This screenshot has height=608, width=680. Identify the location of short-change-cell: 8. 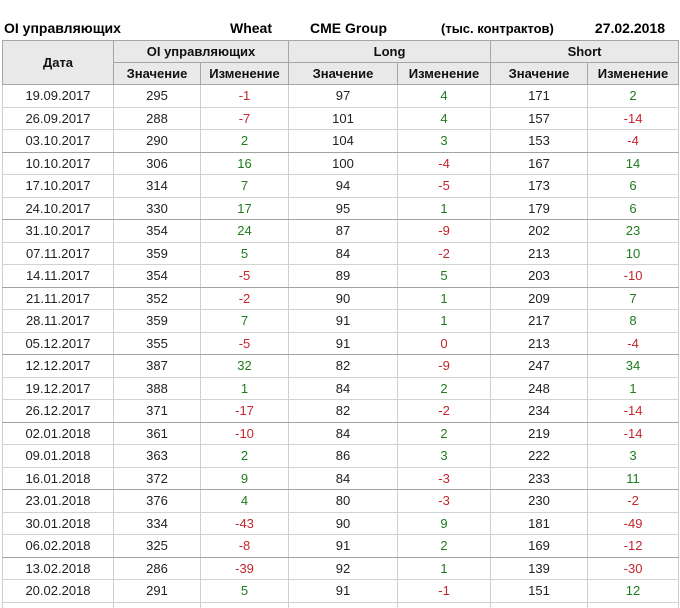
(633, 321).